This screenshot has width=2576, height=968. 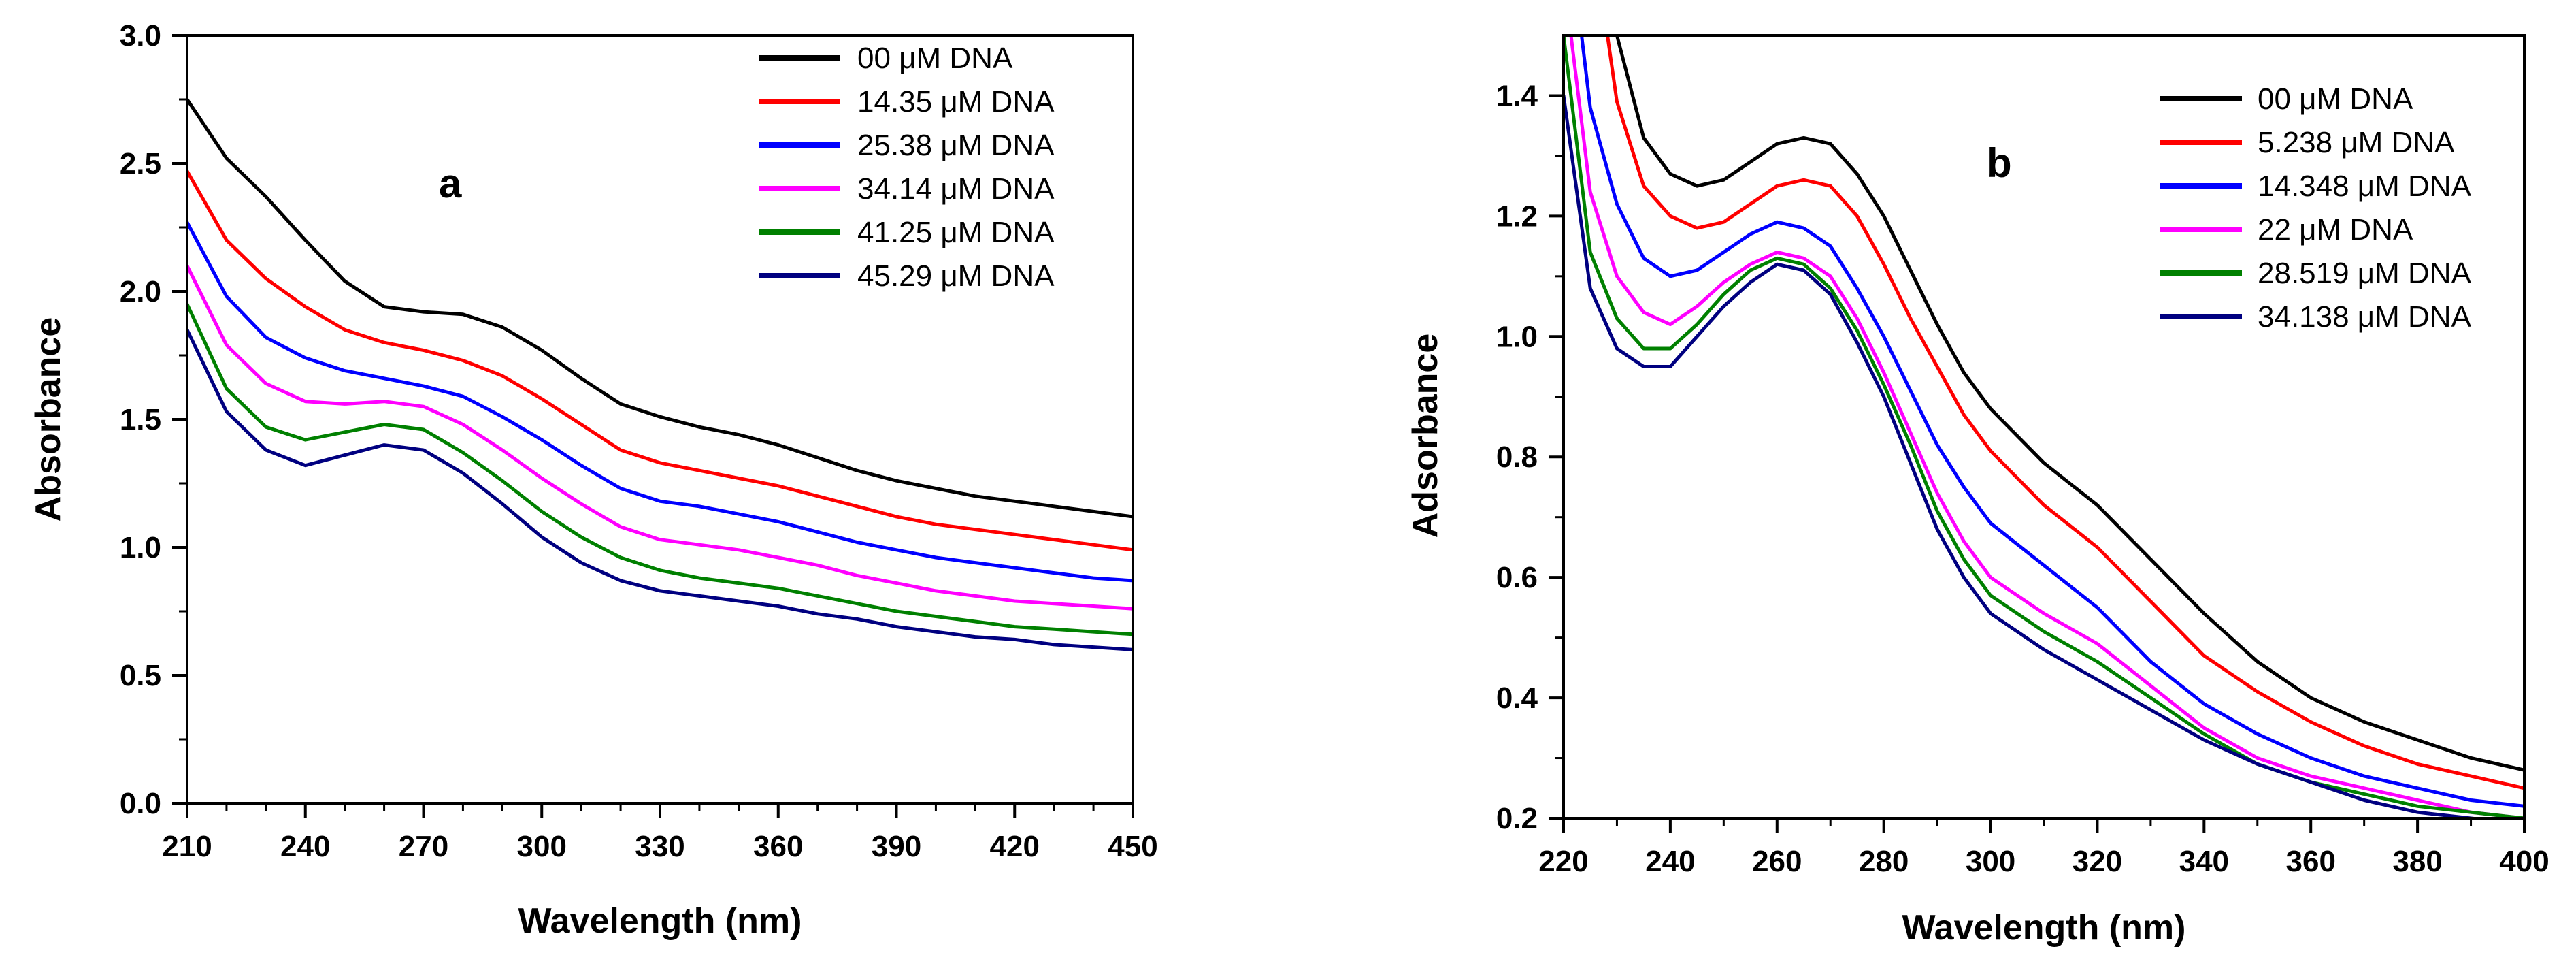 What do you see at coordinates (2524, 861) in the screenshot?
I see `panel-b-x-tick-label: 400` at bounding box center [2524, 861].